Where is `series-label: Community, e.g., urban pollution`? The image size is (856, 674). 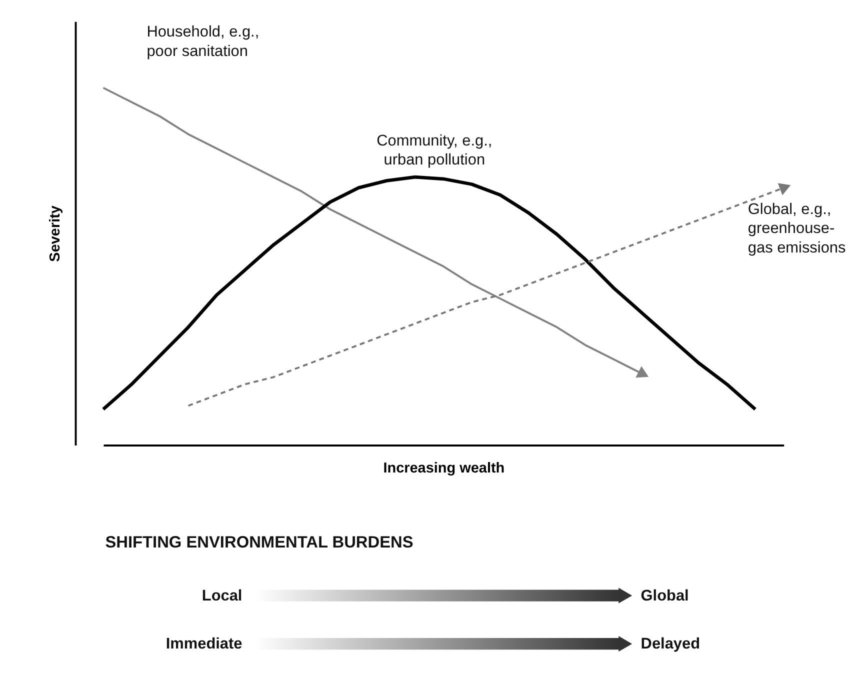
series-label: Community, e.g., urban pollution is located at coordinates (434, 150).